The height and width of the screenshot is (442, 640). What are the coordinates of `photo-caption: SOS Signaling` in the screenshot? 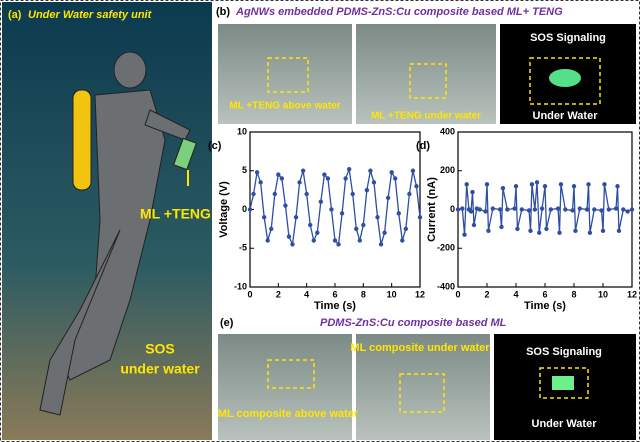 It's located at (564, 352).